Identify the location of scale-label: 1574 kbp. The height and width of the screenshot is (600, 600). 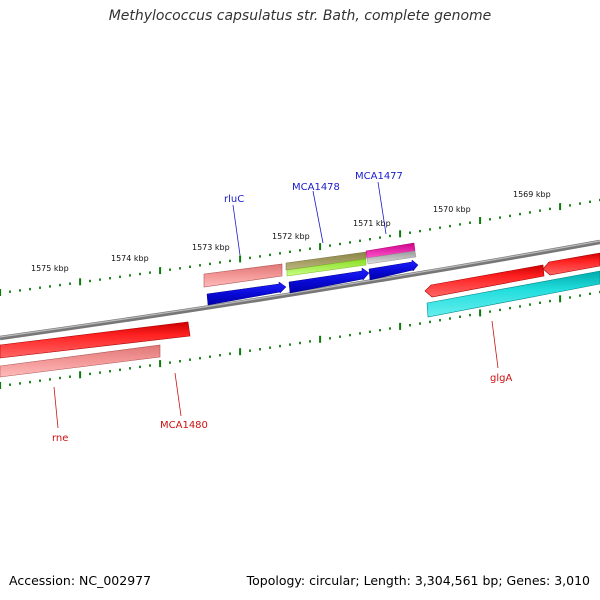
(130, 258).